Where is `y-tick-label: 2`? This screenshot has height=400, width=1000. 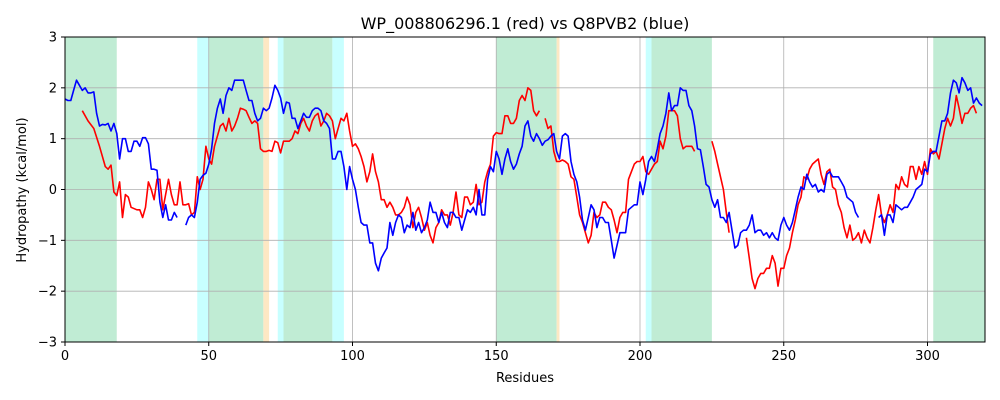
y-tick-label: 2 is located at coordinates (53, 88).